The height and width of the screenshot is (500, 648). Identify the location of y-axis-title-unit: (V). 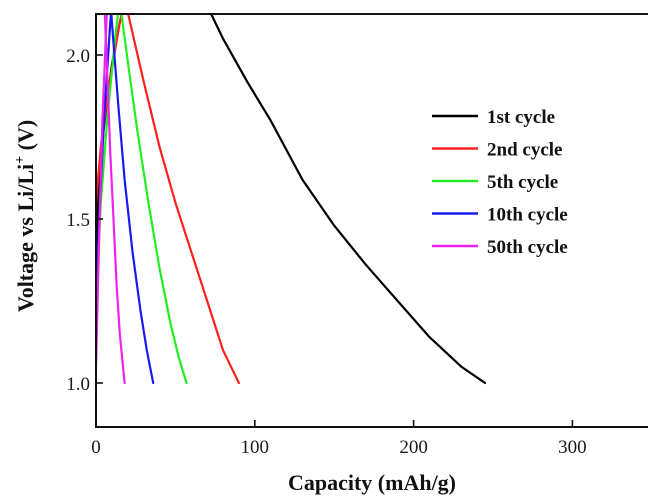
(25, 138).